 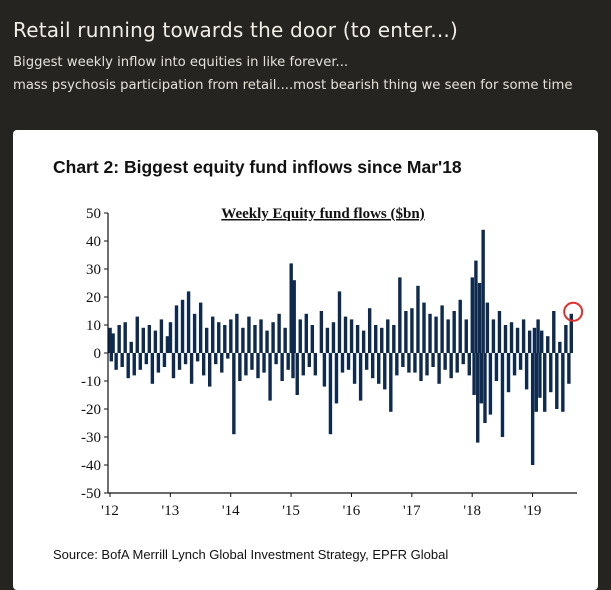 I want to click on y-tick-label: 30, so click(x=93, y=270).